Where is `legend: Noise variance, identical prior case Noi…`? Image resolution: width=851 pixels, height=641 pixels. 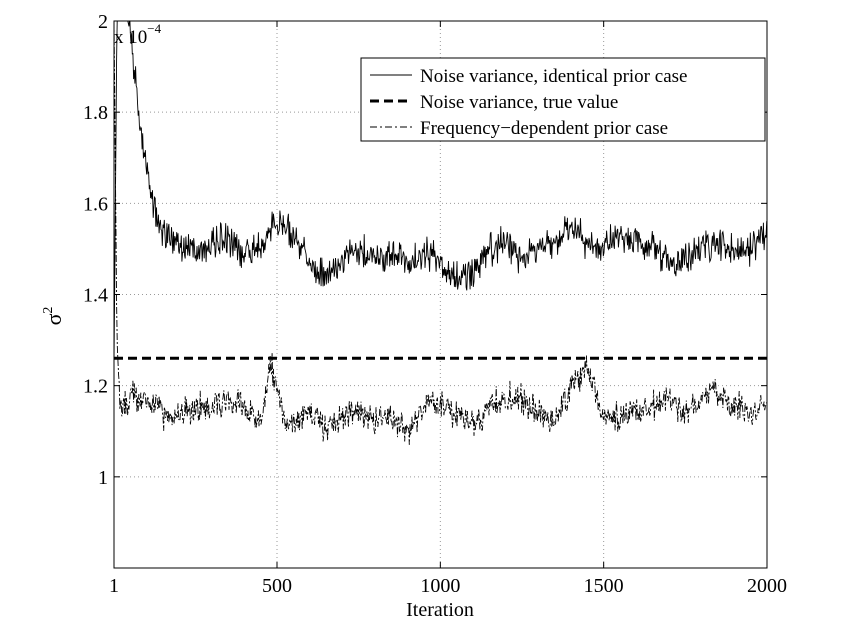 legend: Noise variance, identical prior case Noi… is located at coordinates (563, 99).